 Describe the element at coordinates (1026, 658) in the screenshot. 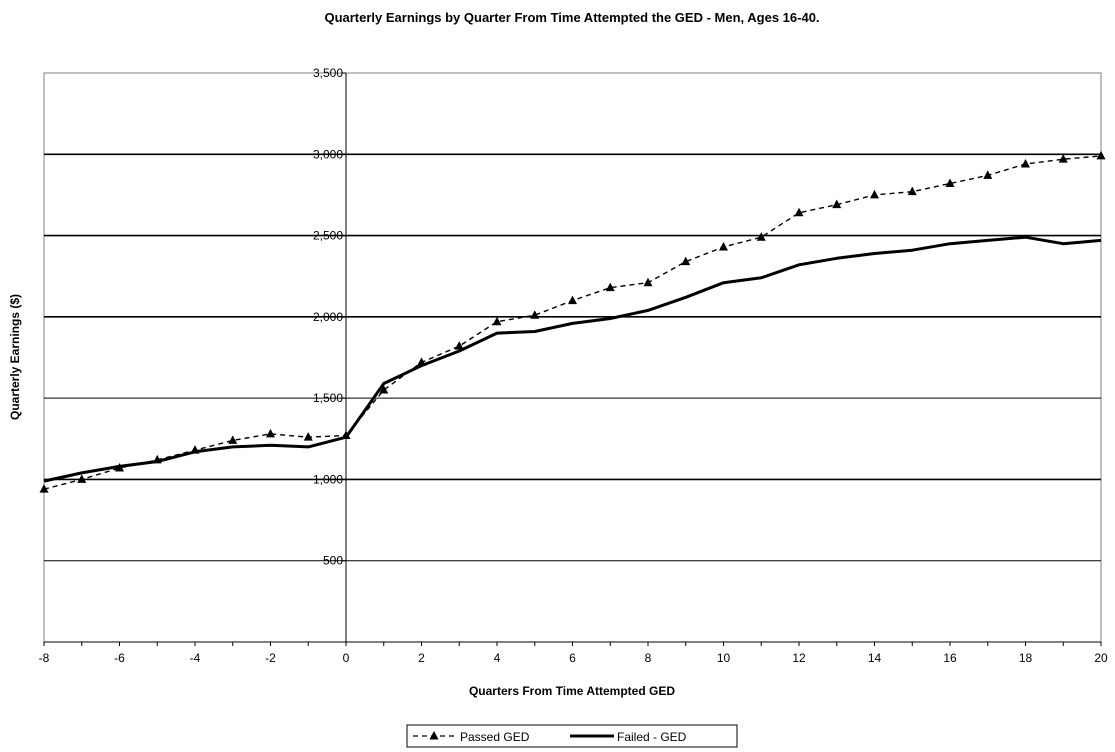

I see `x-tick-label: 18` at that location.